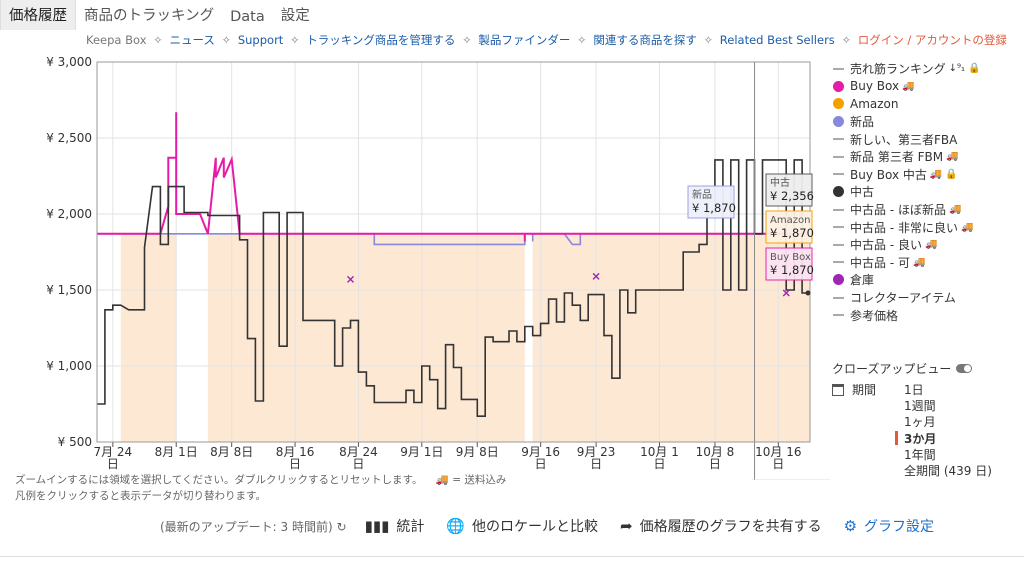 Image resolution: width=1024 pixels, height=561 pixels. I want to click on legend-item: Amazon, so click(928, 104).